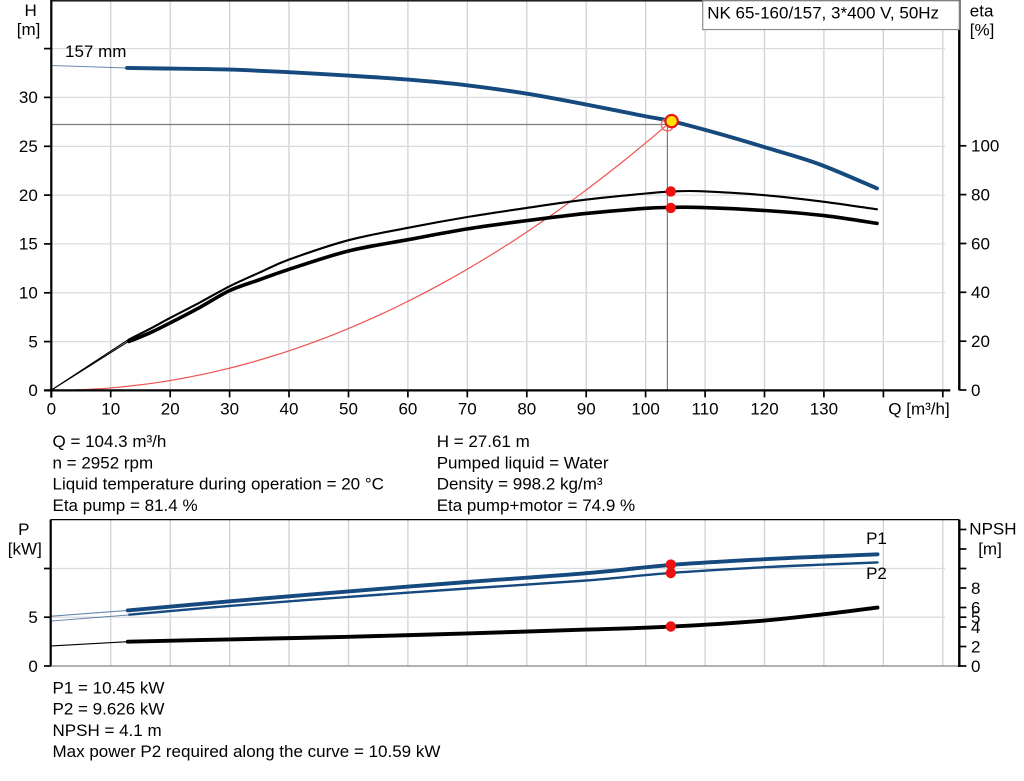 This screenshot has width=1024, height=781. Describe the element at coordinates (23, 529) in the screenshot. I see `svg-text: P` at that location.